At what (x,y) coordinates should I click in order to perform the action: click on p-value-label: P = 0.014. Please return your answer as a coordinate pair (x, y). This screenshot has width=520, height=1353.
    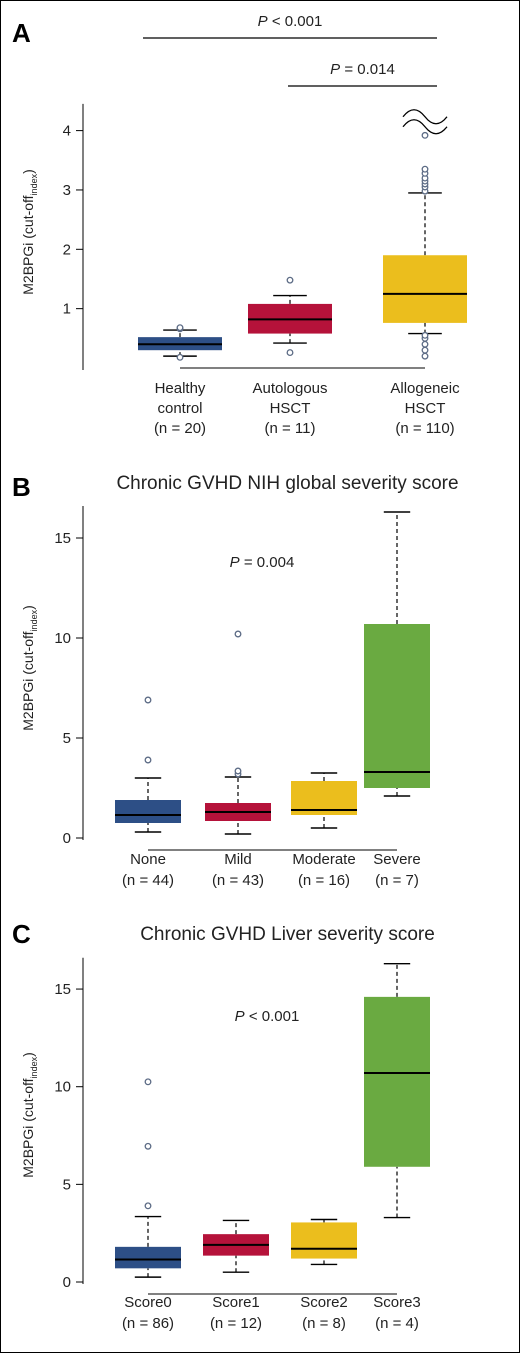
    Looking at the image, I should click on (362, 69).